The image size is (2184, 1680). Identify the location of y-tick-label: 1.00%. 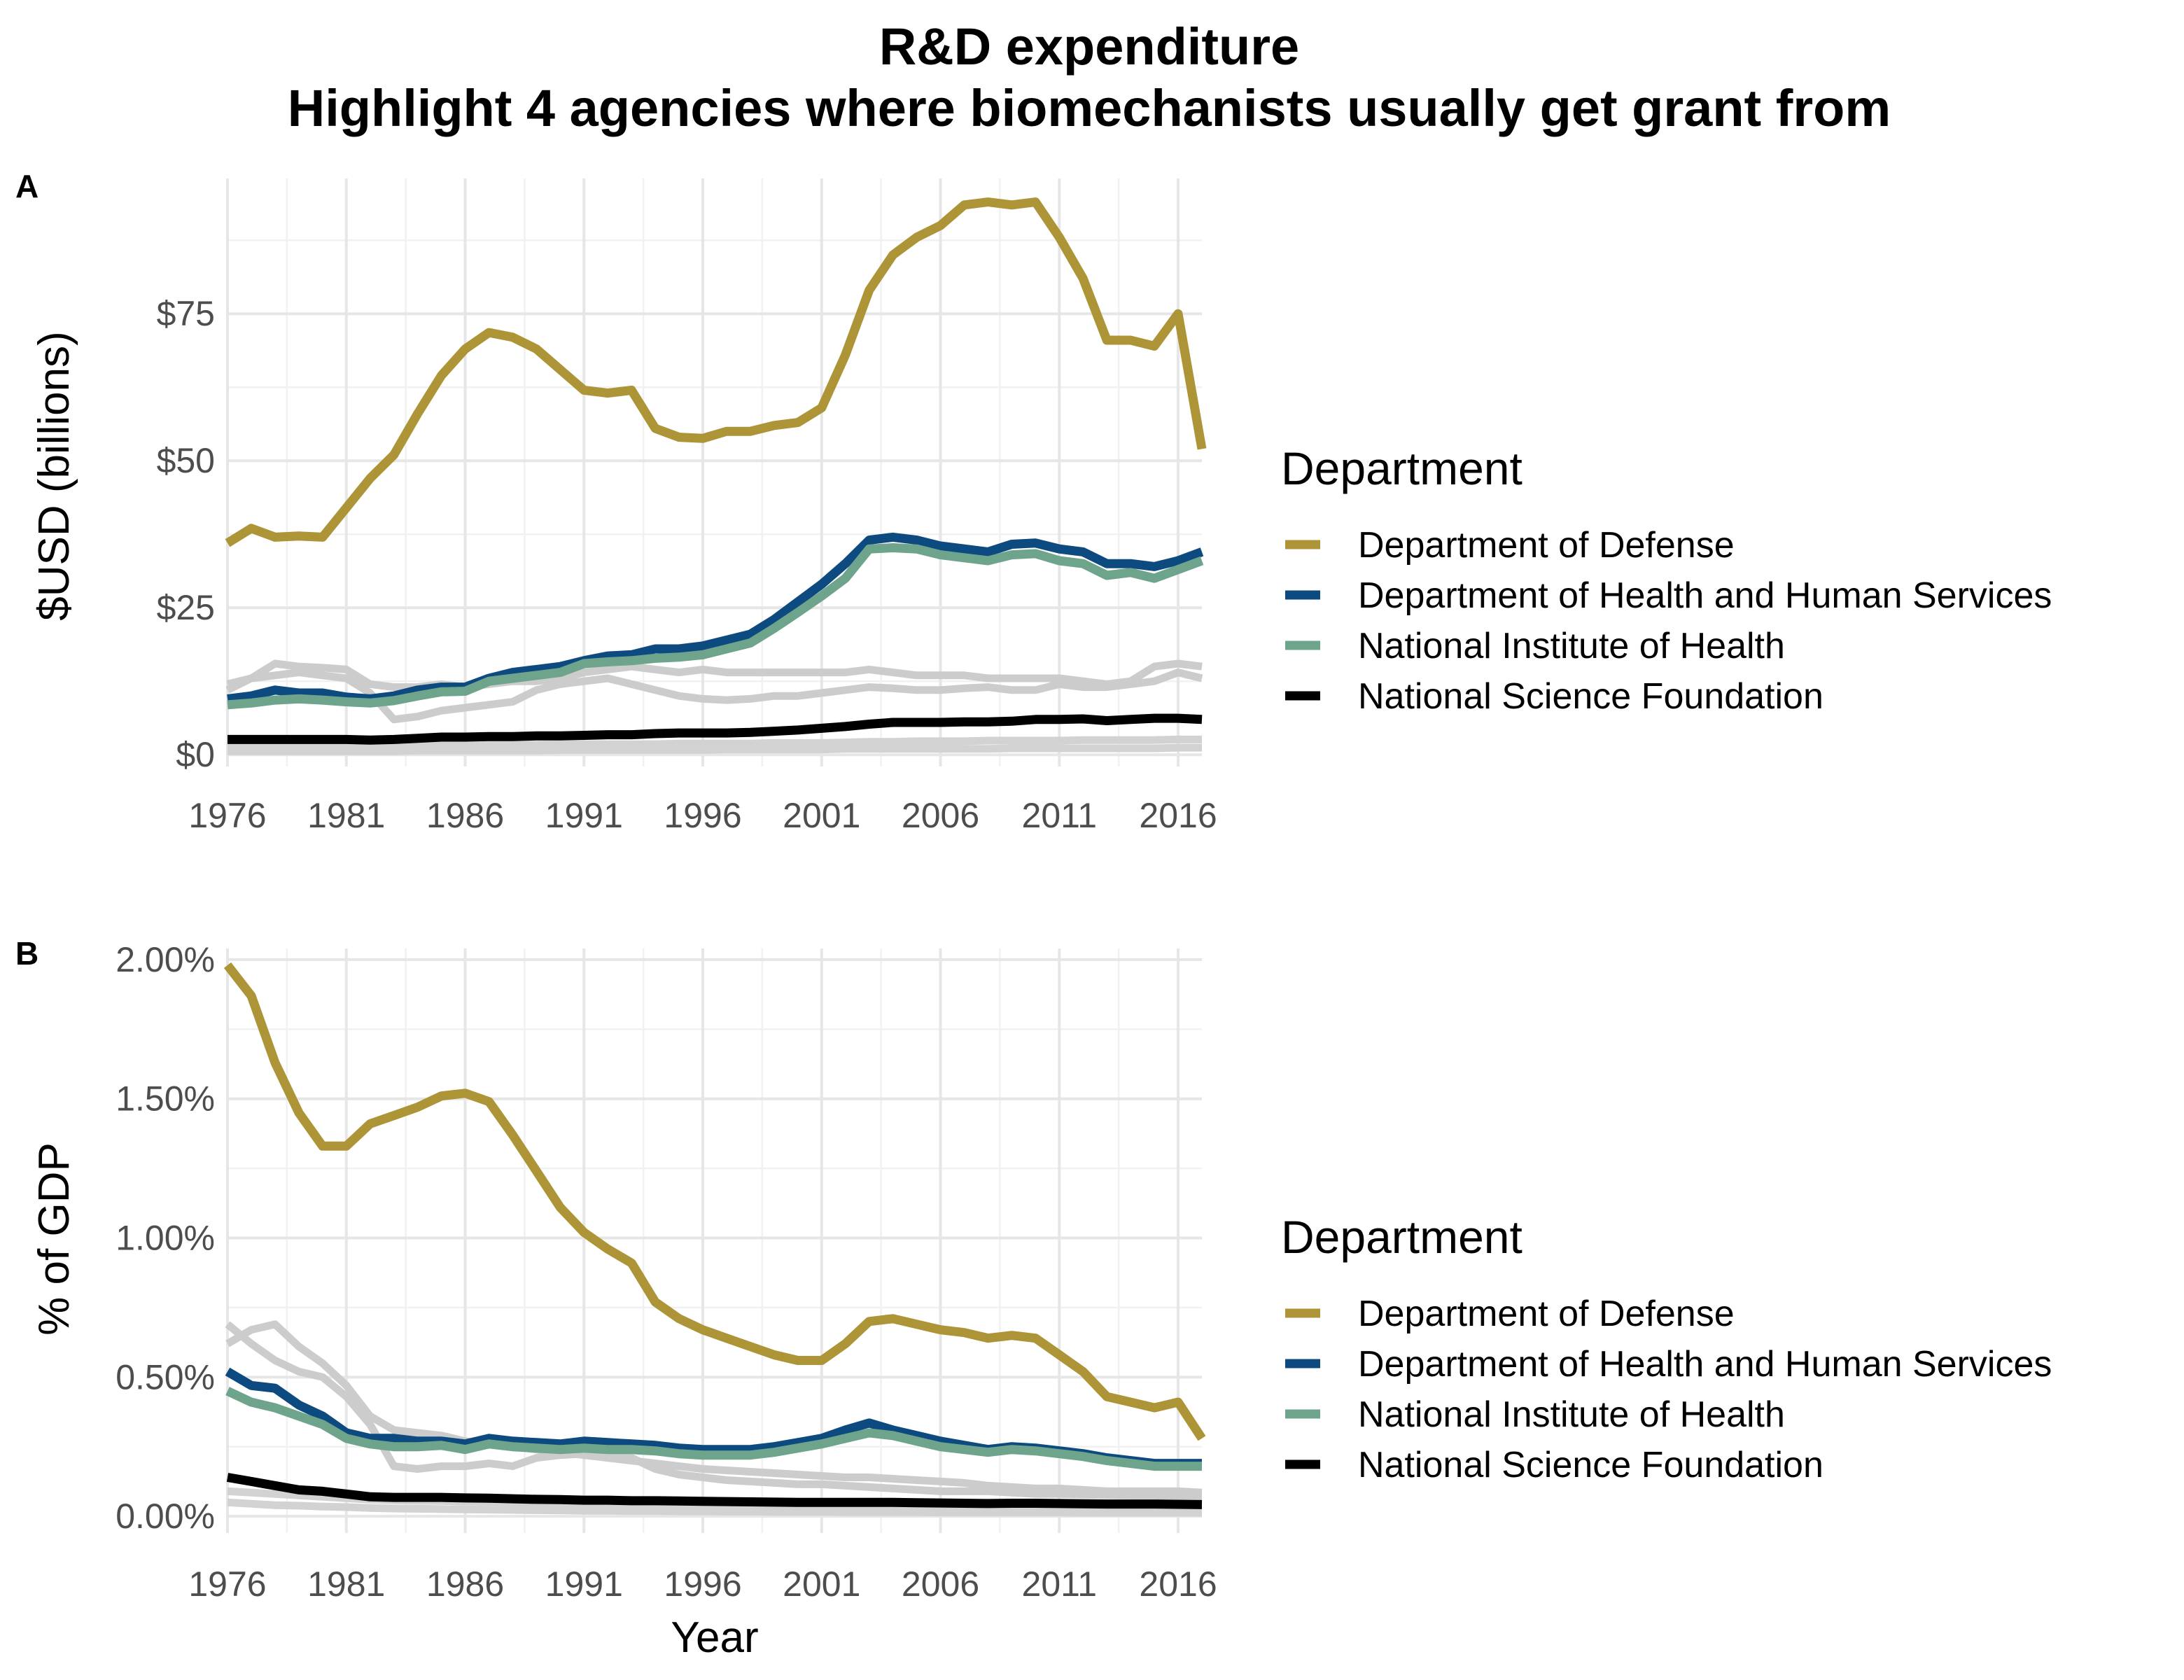
(165, 1238).